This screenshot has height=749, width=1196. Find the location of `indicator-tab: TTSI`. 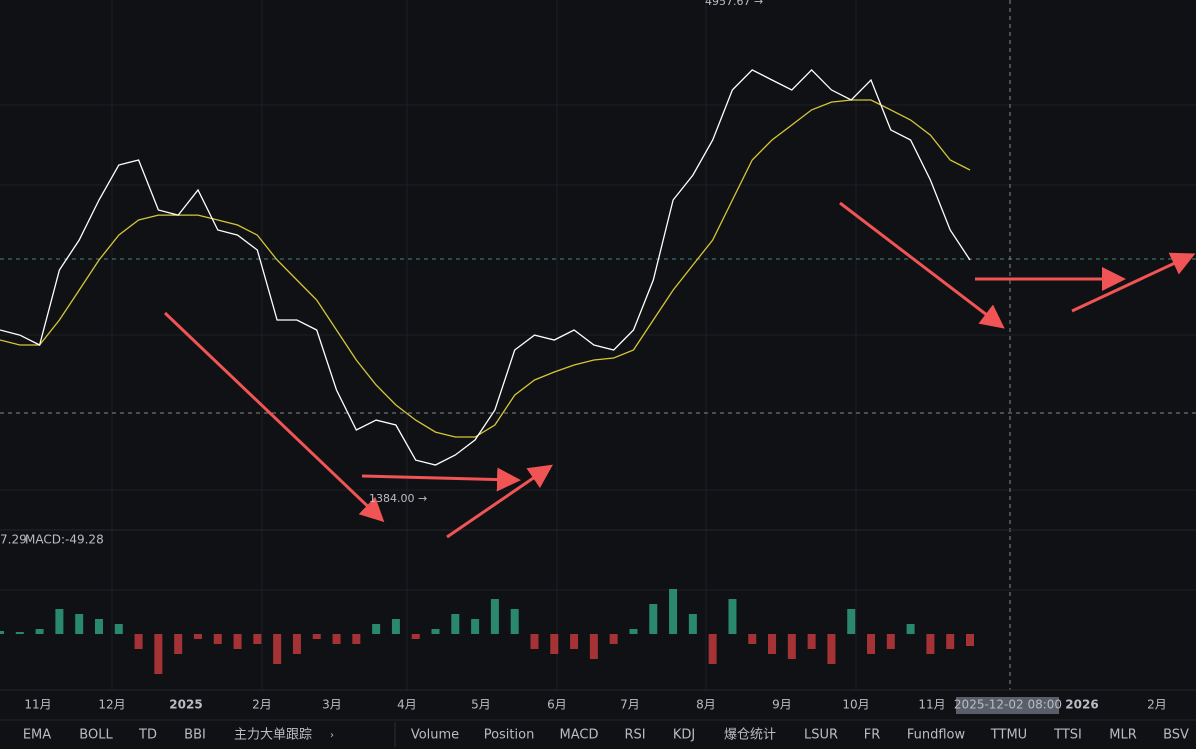

indicator-tab: TTSI is located at coordinates (1067, 735).